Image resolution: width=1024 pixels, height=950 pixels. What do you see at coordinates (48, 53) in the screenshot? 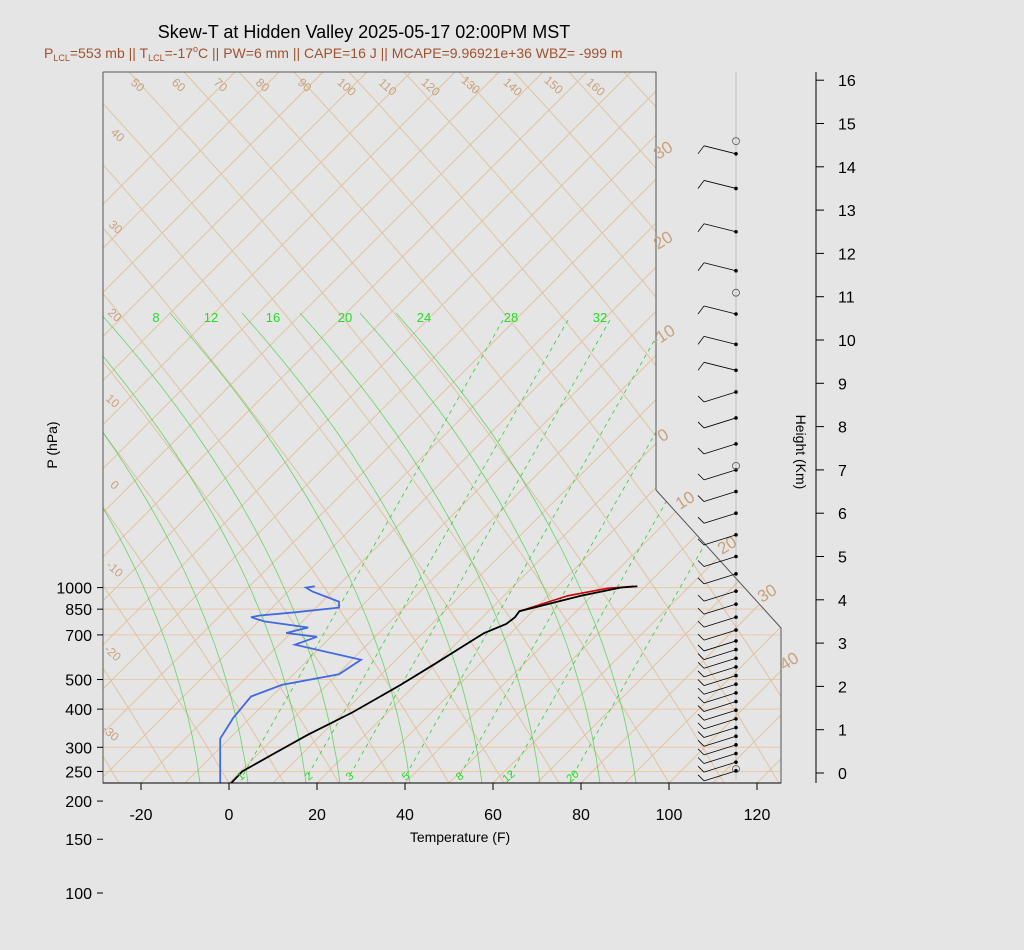
I see `plcl-label: P` at bounding box center [48, 53].